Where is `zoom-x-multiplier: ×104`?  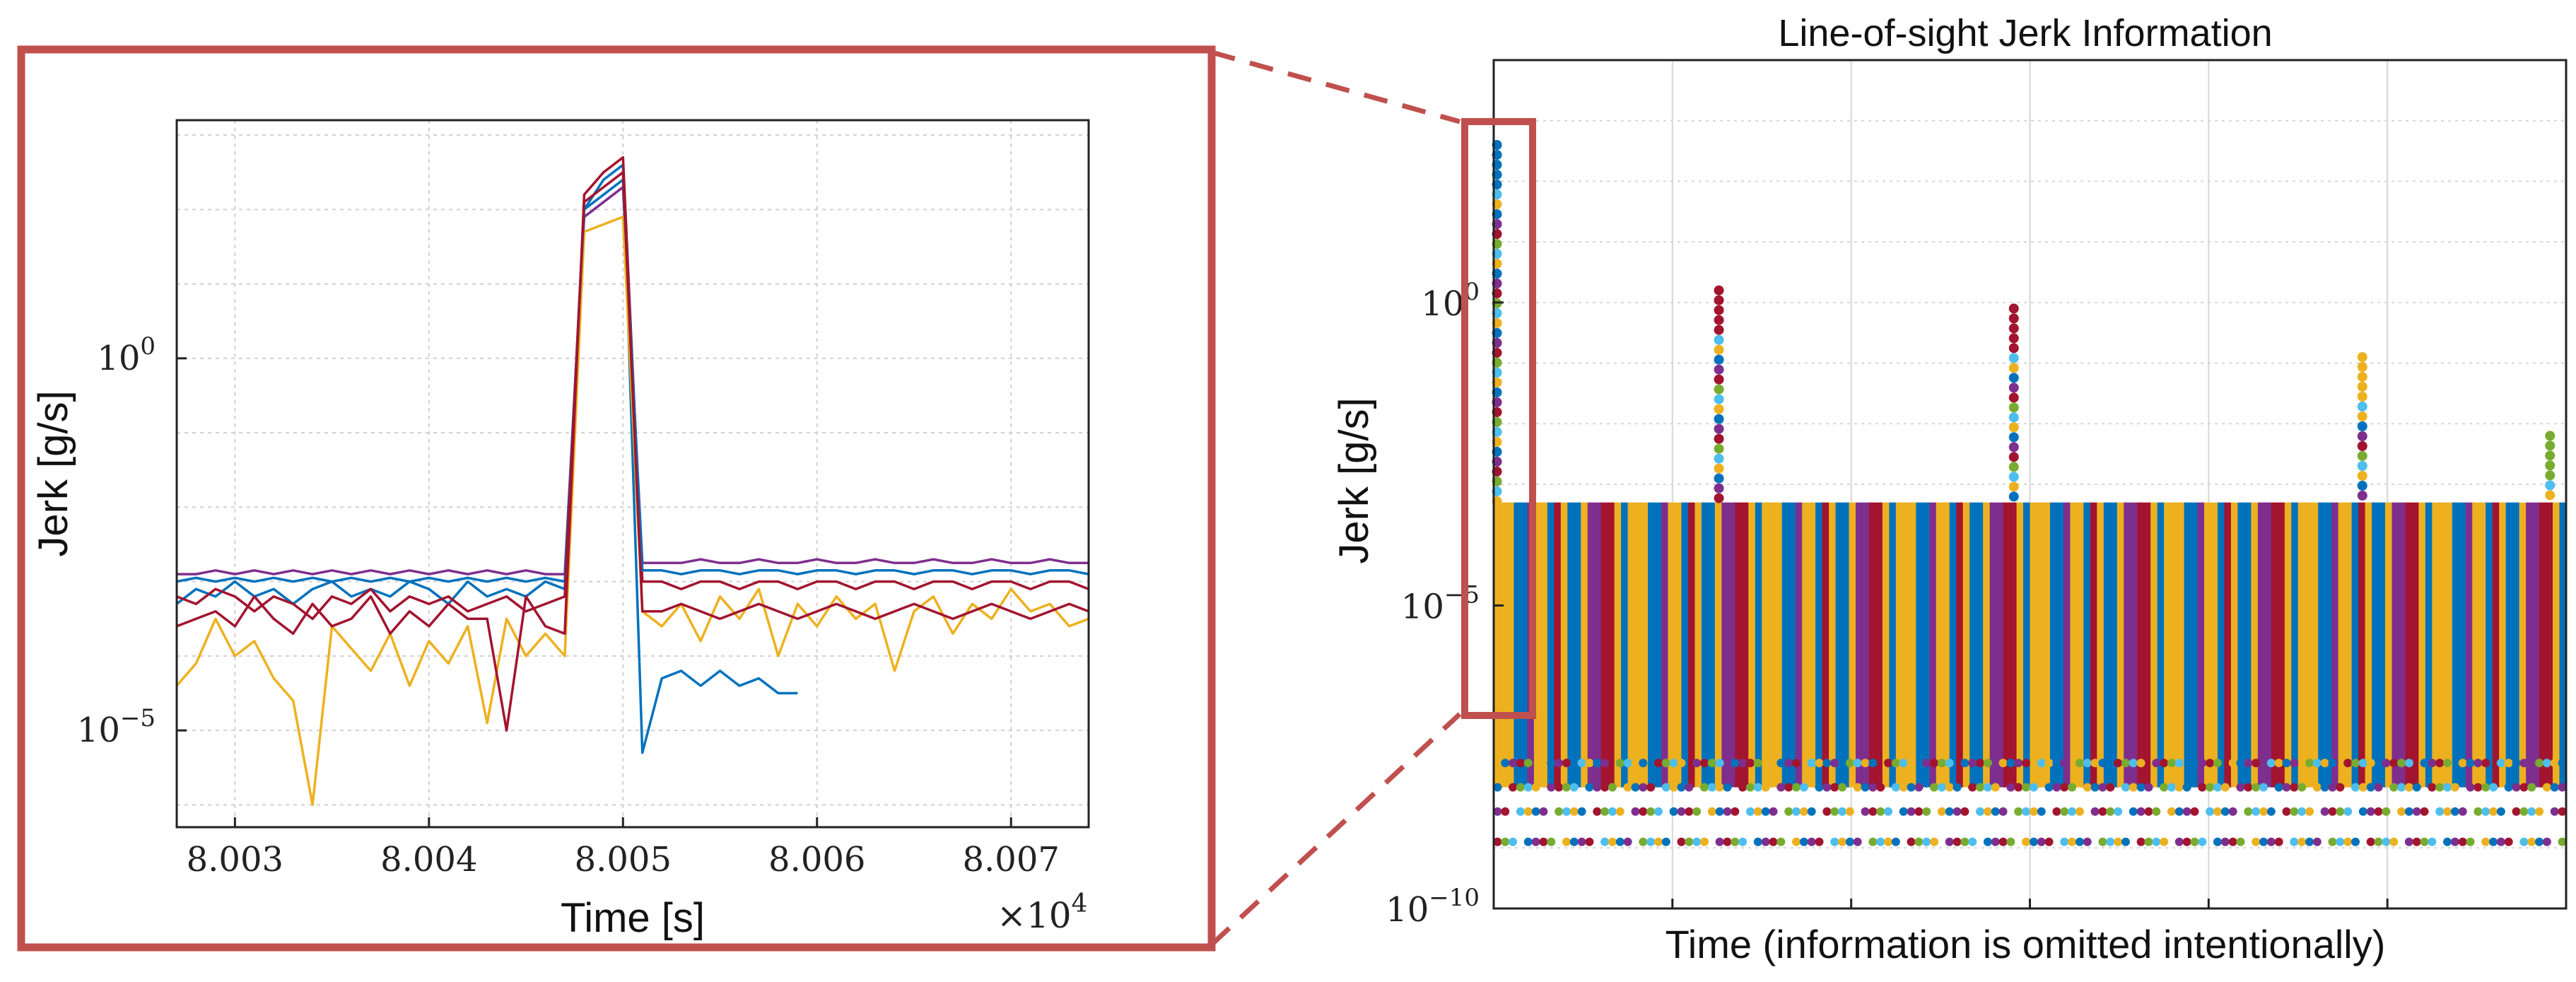 zoom-x-multiplier: ×104 is located at coordinates (1042, 913).